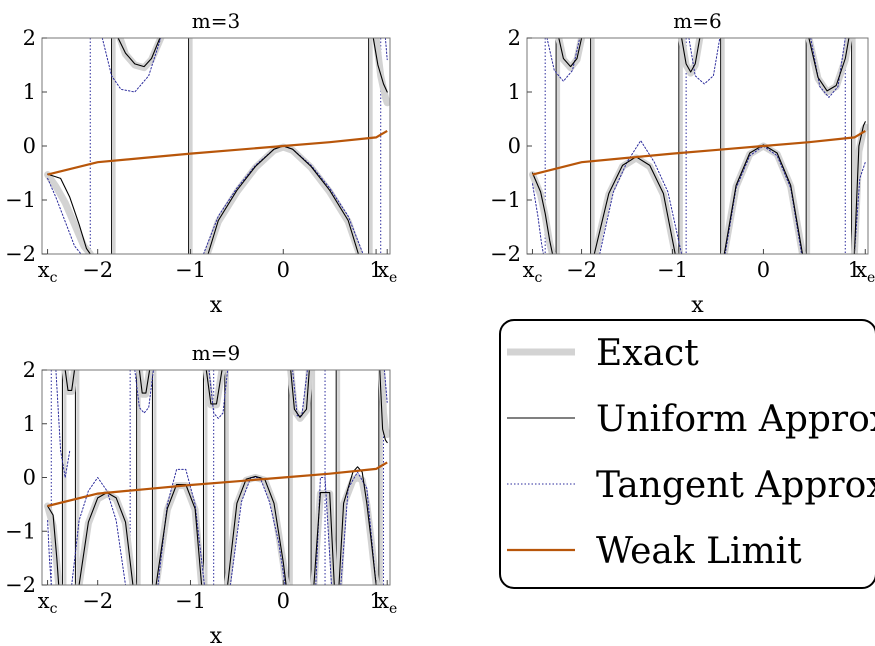  What do you see at coordinates (871, 278) in the screenshot?
I see `x-tick-subscript: e` at bounding box center [871, 278].